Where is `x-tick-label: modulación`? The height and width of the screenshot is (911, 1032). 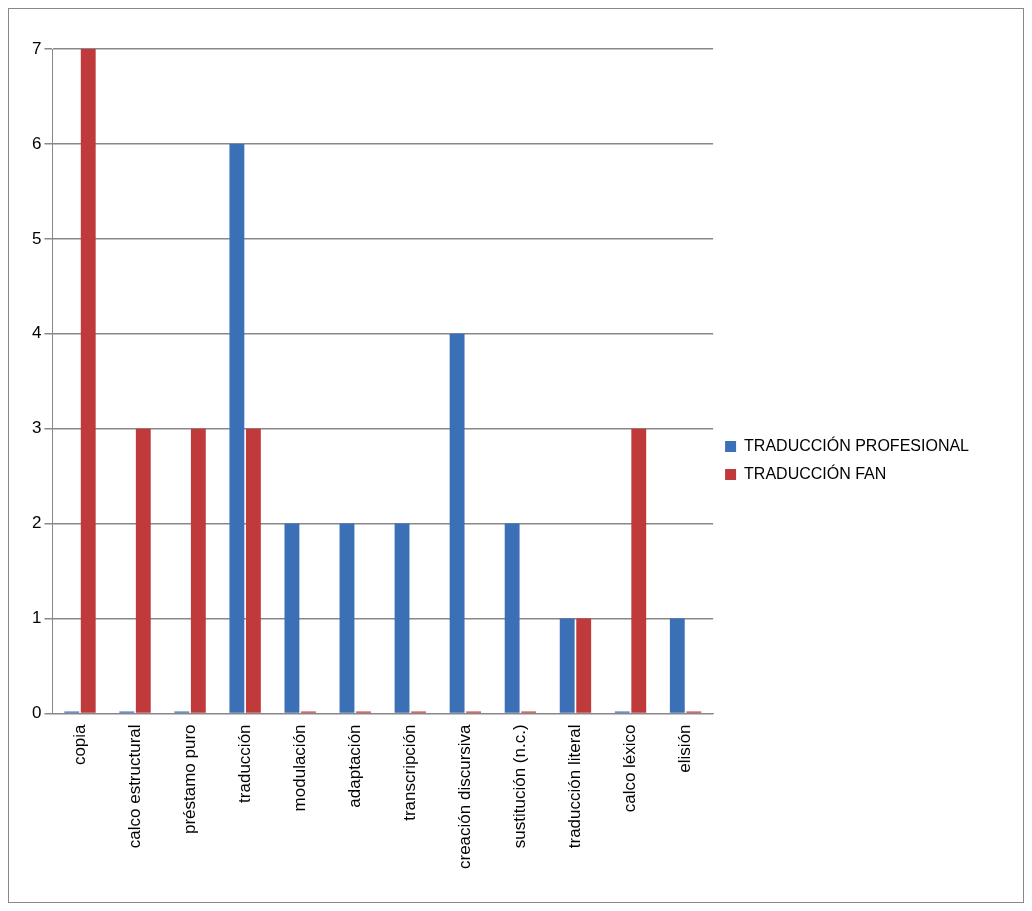
x-tick-label: modulación is located at coordinates (299, 768).